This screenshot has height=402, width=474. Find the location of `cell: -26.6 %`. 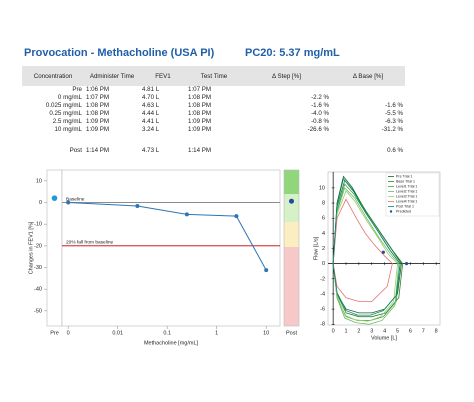

cell: -26.6 % is located at coordinates (318, 129).